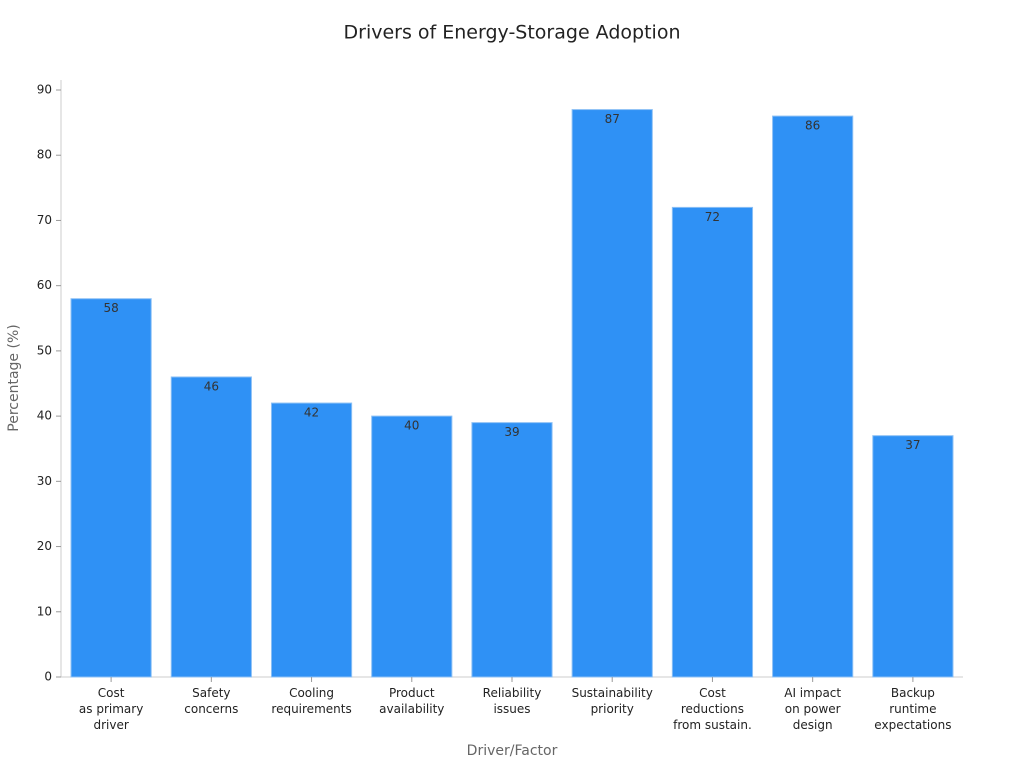 The image size is (1024, 768). What do you see at coordinates (912, 445) in the screenshot?
I see `value-label: 37` at bounding box center [912, 445].